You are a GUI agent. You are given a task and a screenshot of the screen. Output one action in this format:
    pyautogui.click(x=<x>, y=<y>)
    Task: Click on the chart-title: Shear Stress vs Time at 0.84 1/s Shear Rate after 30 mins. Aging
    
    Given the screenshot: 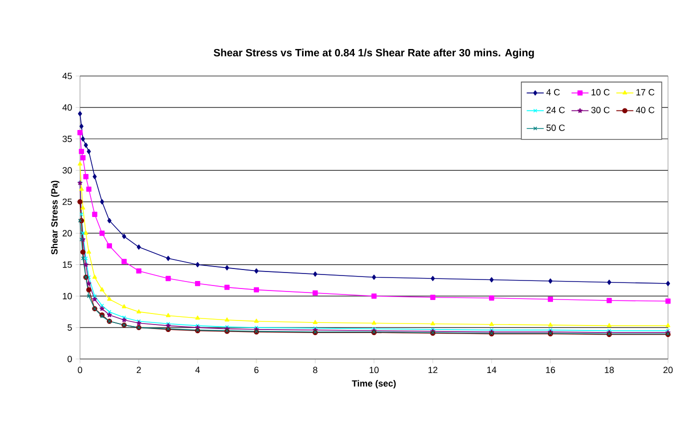 What is the action you would take?
    pyautogui.click(x=374, y=53)
    